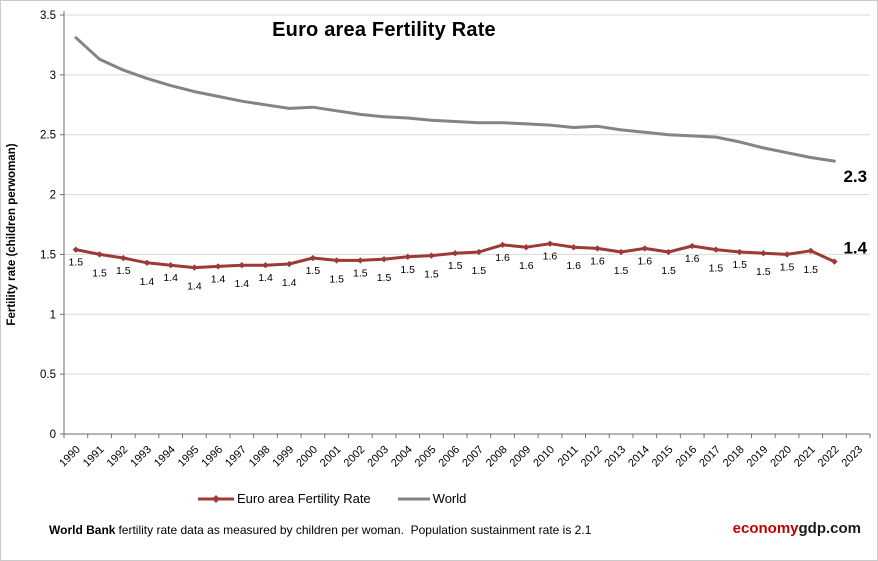 The width and height of the screenshot is (878, 561). Describe the element at coordinates (855, 176) in the screenshot. I see `world-end-value-label: 2.3` at that location.